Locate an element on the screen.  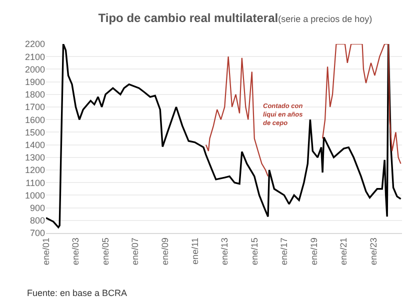
y-tick-label: 1500 is located at coordinates (34, 132).